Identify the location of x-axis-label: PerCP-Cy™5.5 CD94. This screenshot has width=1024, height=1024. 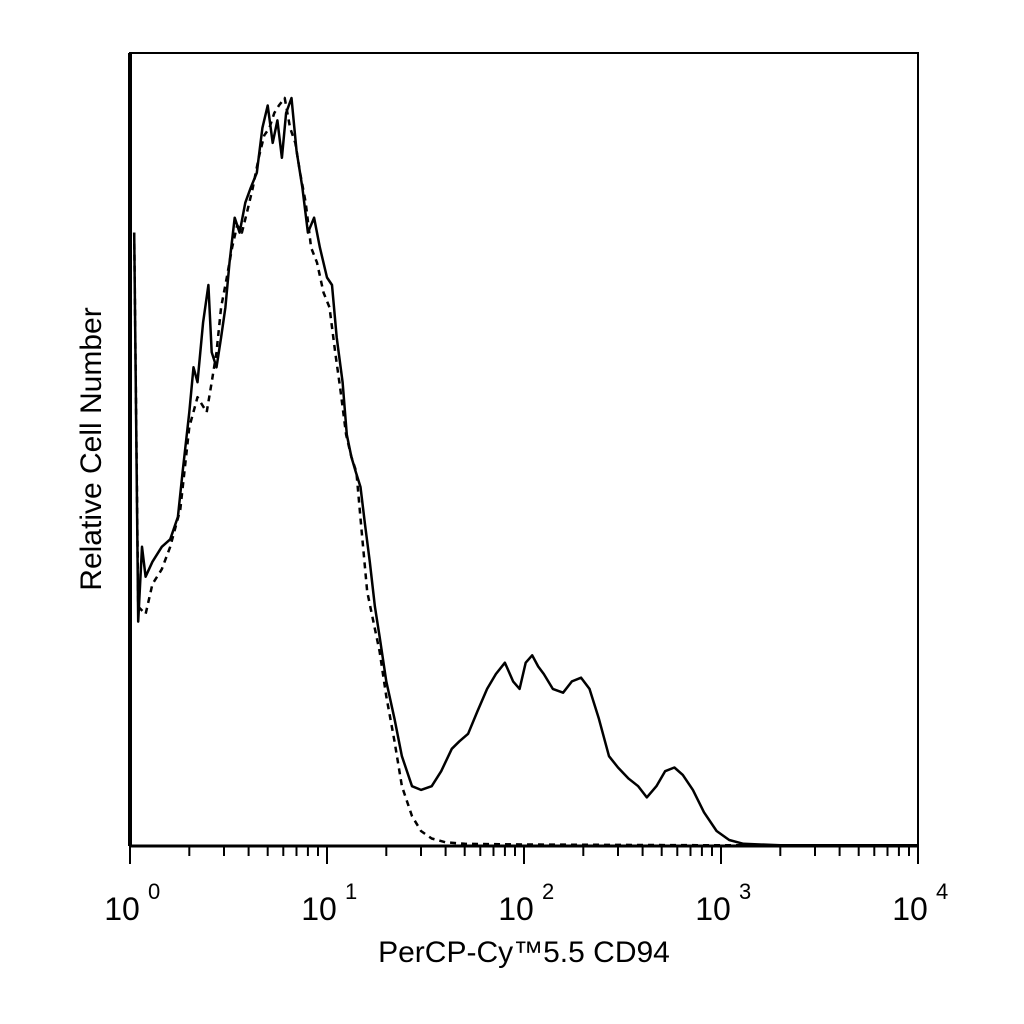
(524, 952).